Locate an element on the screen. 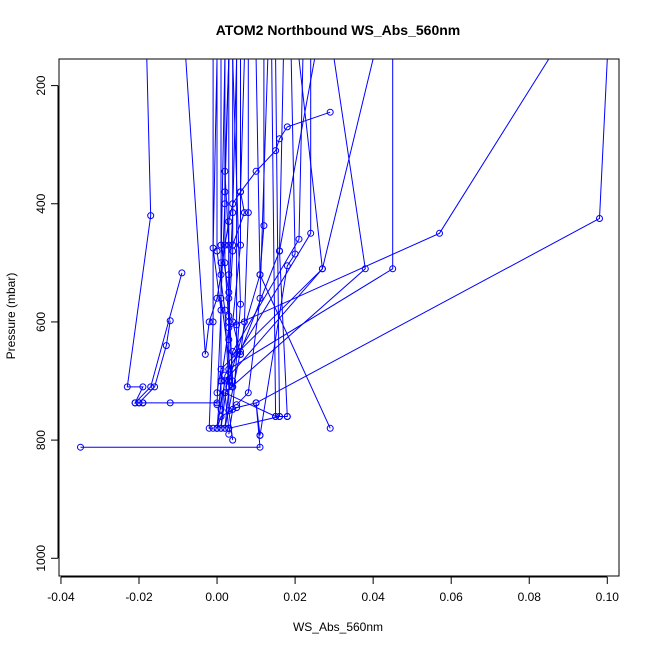 This screenshot has height=650, width=650. x-tick-label: 0.06 is located at coordinates (452, 597).